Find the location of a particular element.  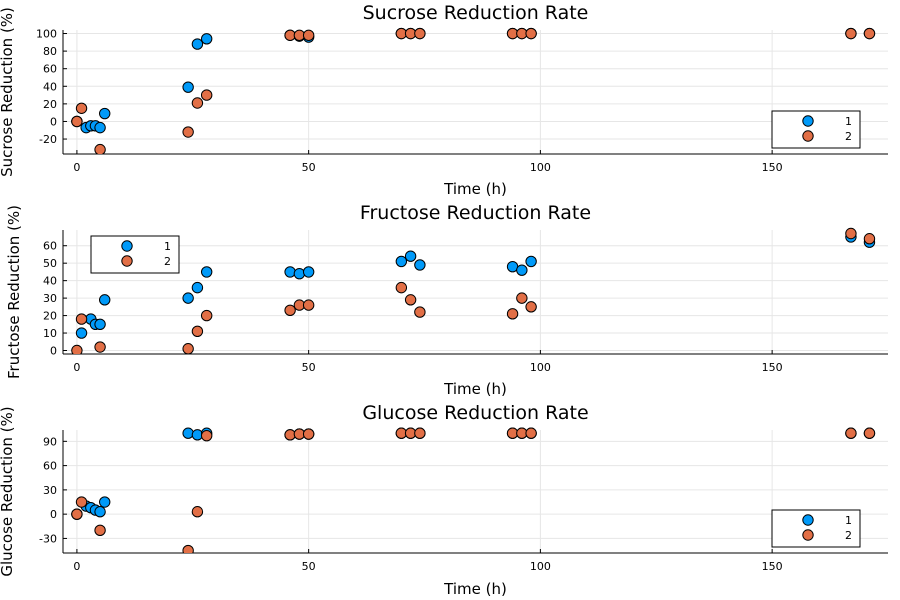

y-tick-label: 30 is located at coordinates (50, 490).